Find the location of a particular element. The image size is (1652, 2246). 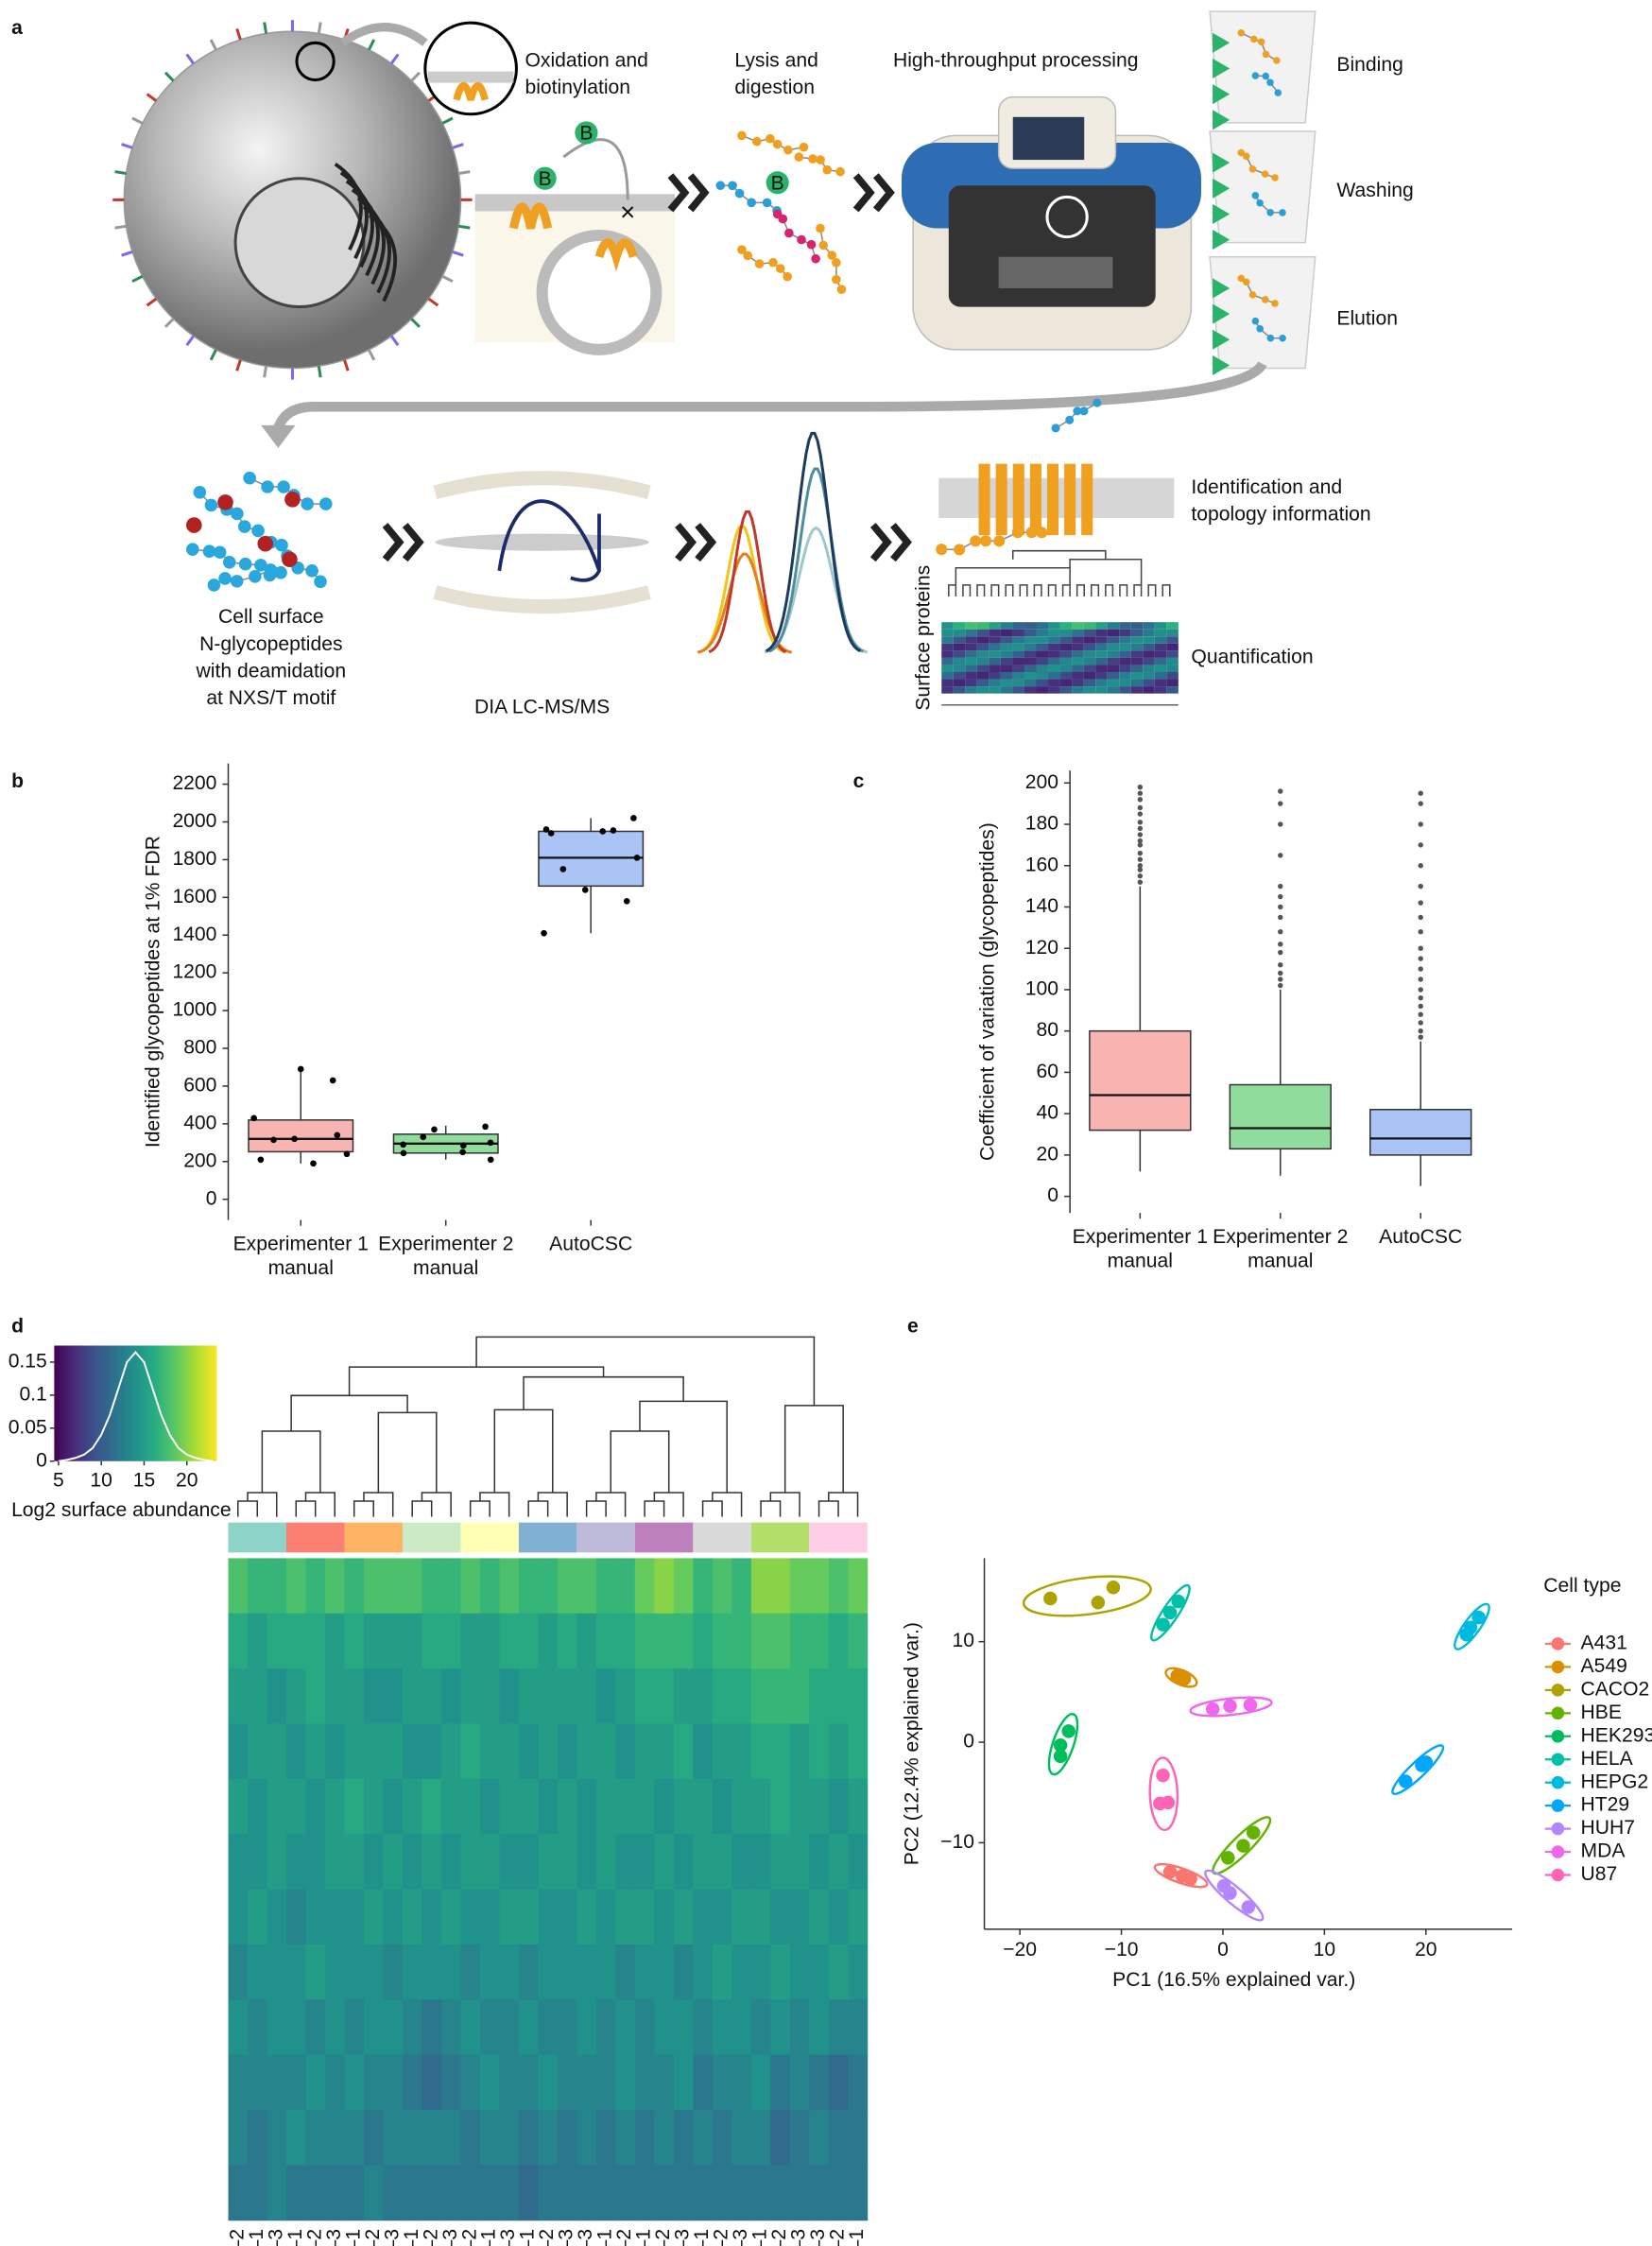

group-strip is located at coordinates (664, 1537).